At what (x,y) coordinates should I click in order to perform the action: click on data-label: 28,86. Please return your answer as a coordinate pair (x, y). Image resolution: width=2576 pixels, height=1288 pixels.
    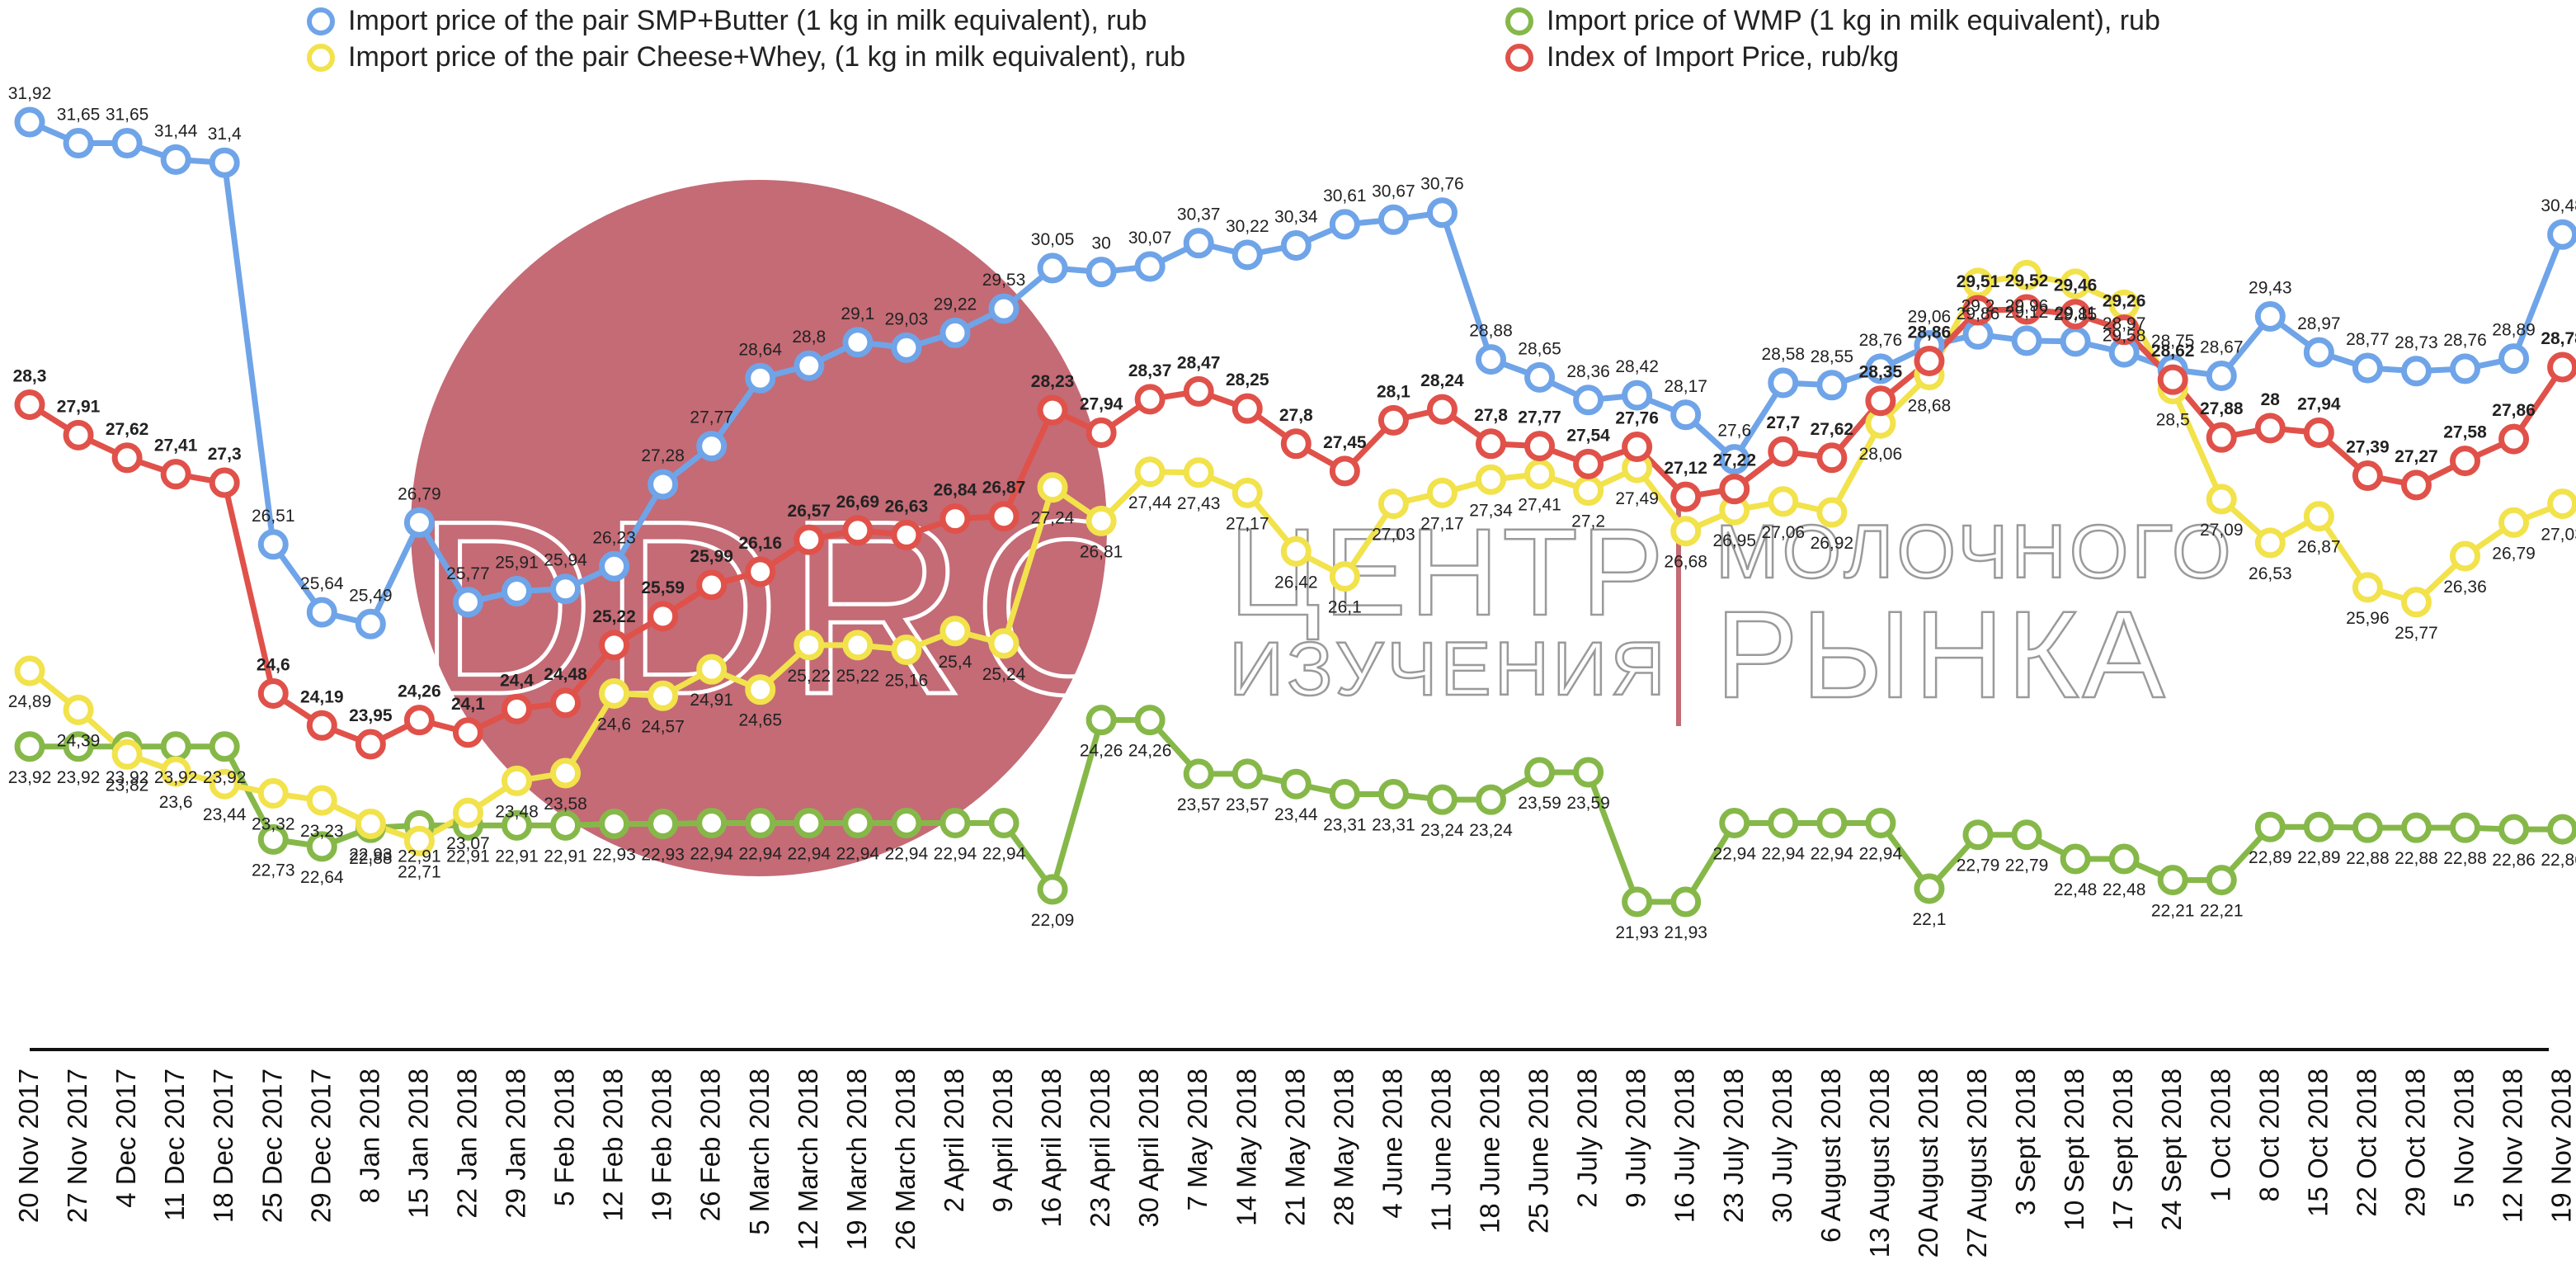
    Looking at the image, I should click on (1930, 332).